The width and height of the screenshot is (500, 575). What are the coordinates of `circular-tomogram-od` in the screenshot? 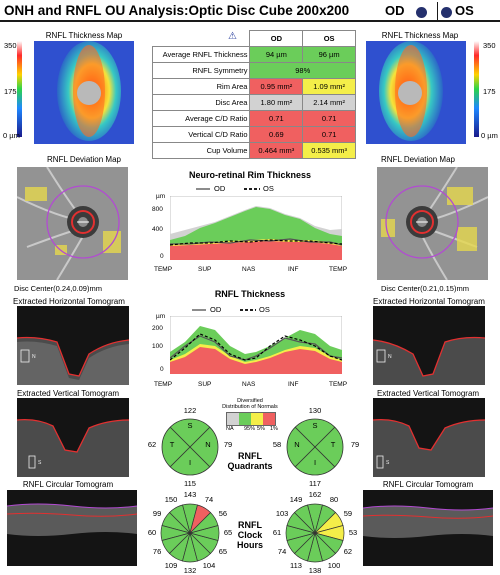 It's located at (72, 528).